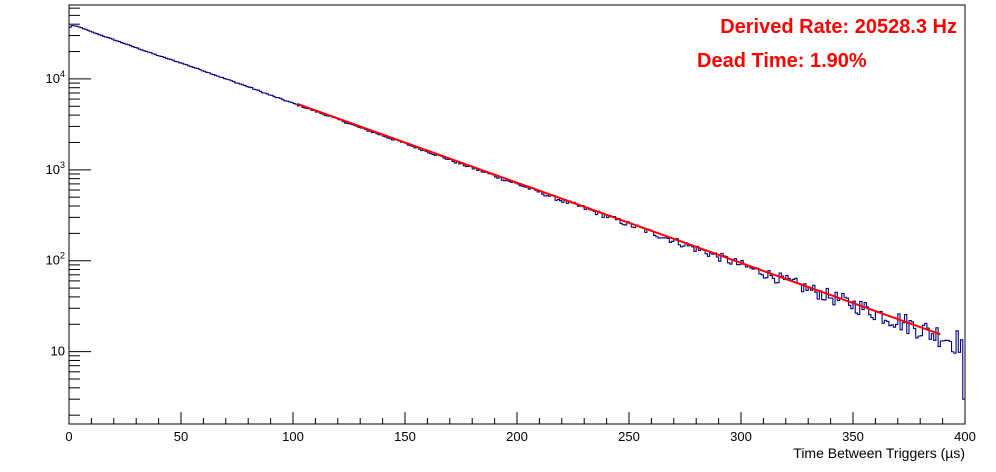  What do you see at coordinates (293, 436) in the screenshot?
I see `x-tick-label: 100` at bounding box center [293, 436].